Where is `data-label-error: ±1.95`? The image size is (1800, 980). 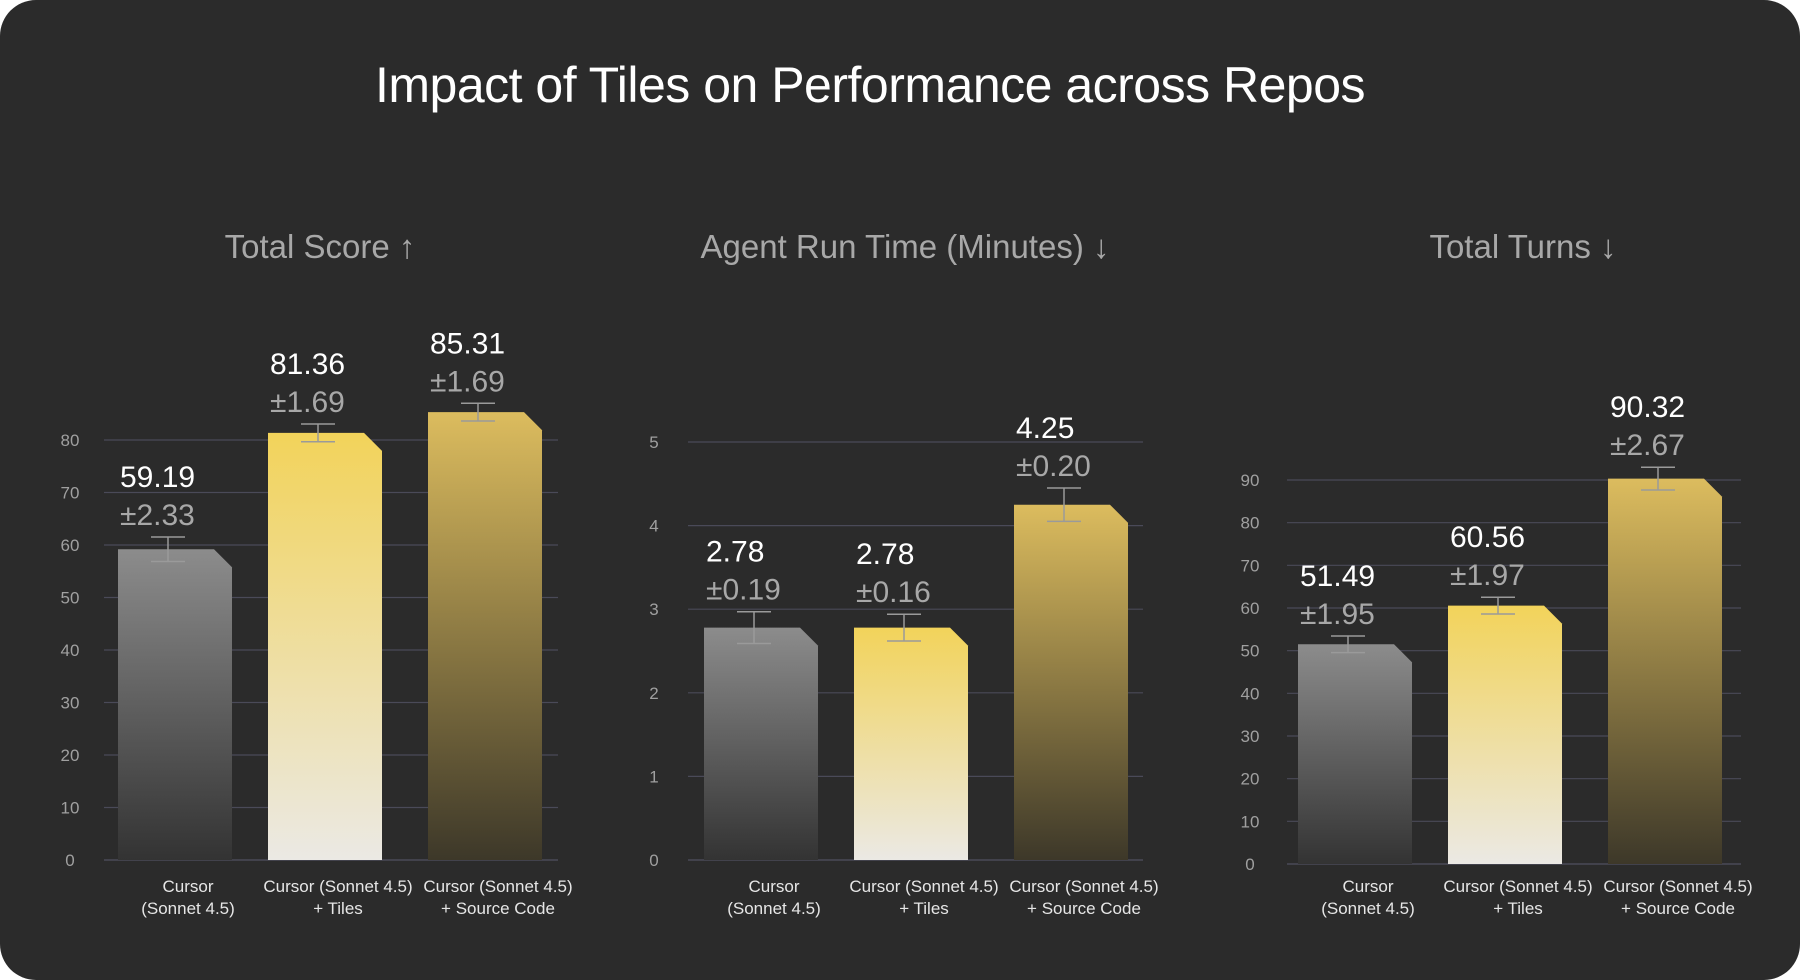 data-label-error: ±1.95 is located at coordinates (1337, 614).